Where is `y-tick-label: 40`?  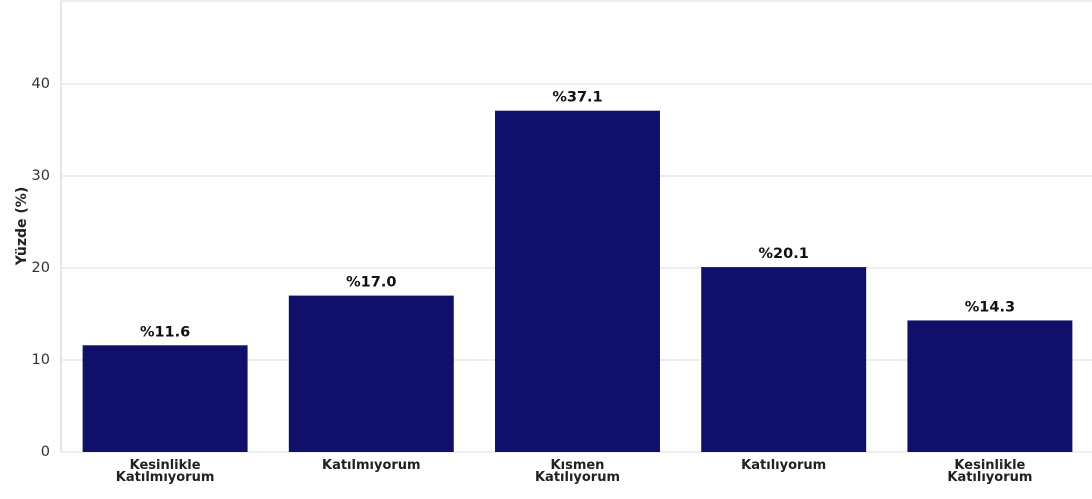 y-tick-label: 40 is located at coordinates (41, 84).